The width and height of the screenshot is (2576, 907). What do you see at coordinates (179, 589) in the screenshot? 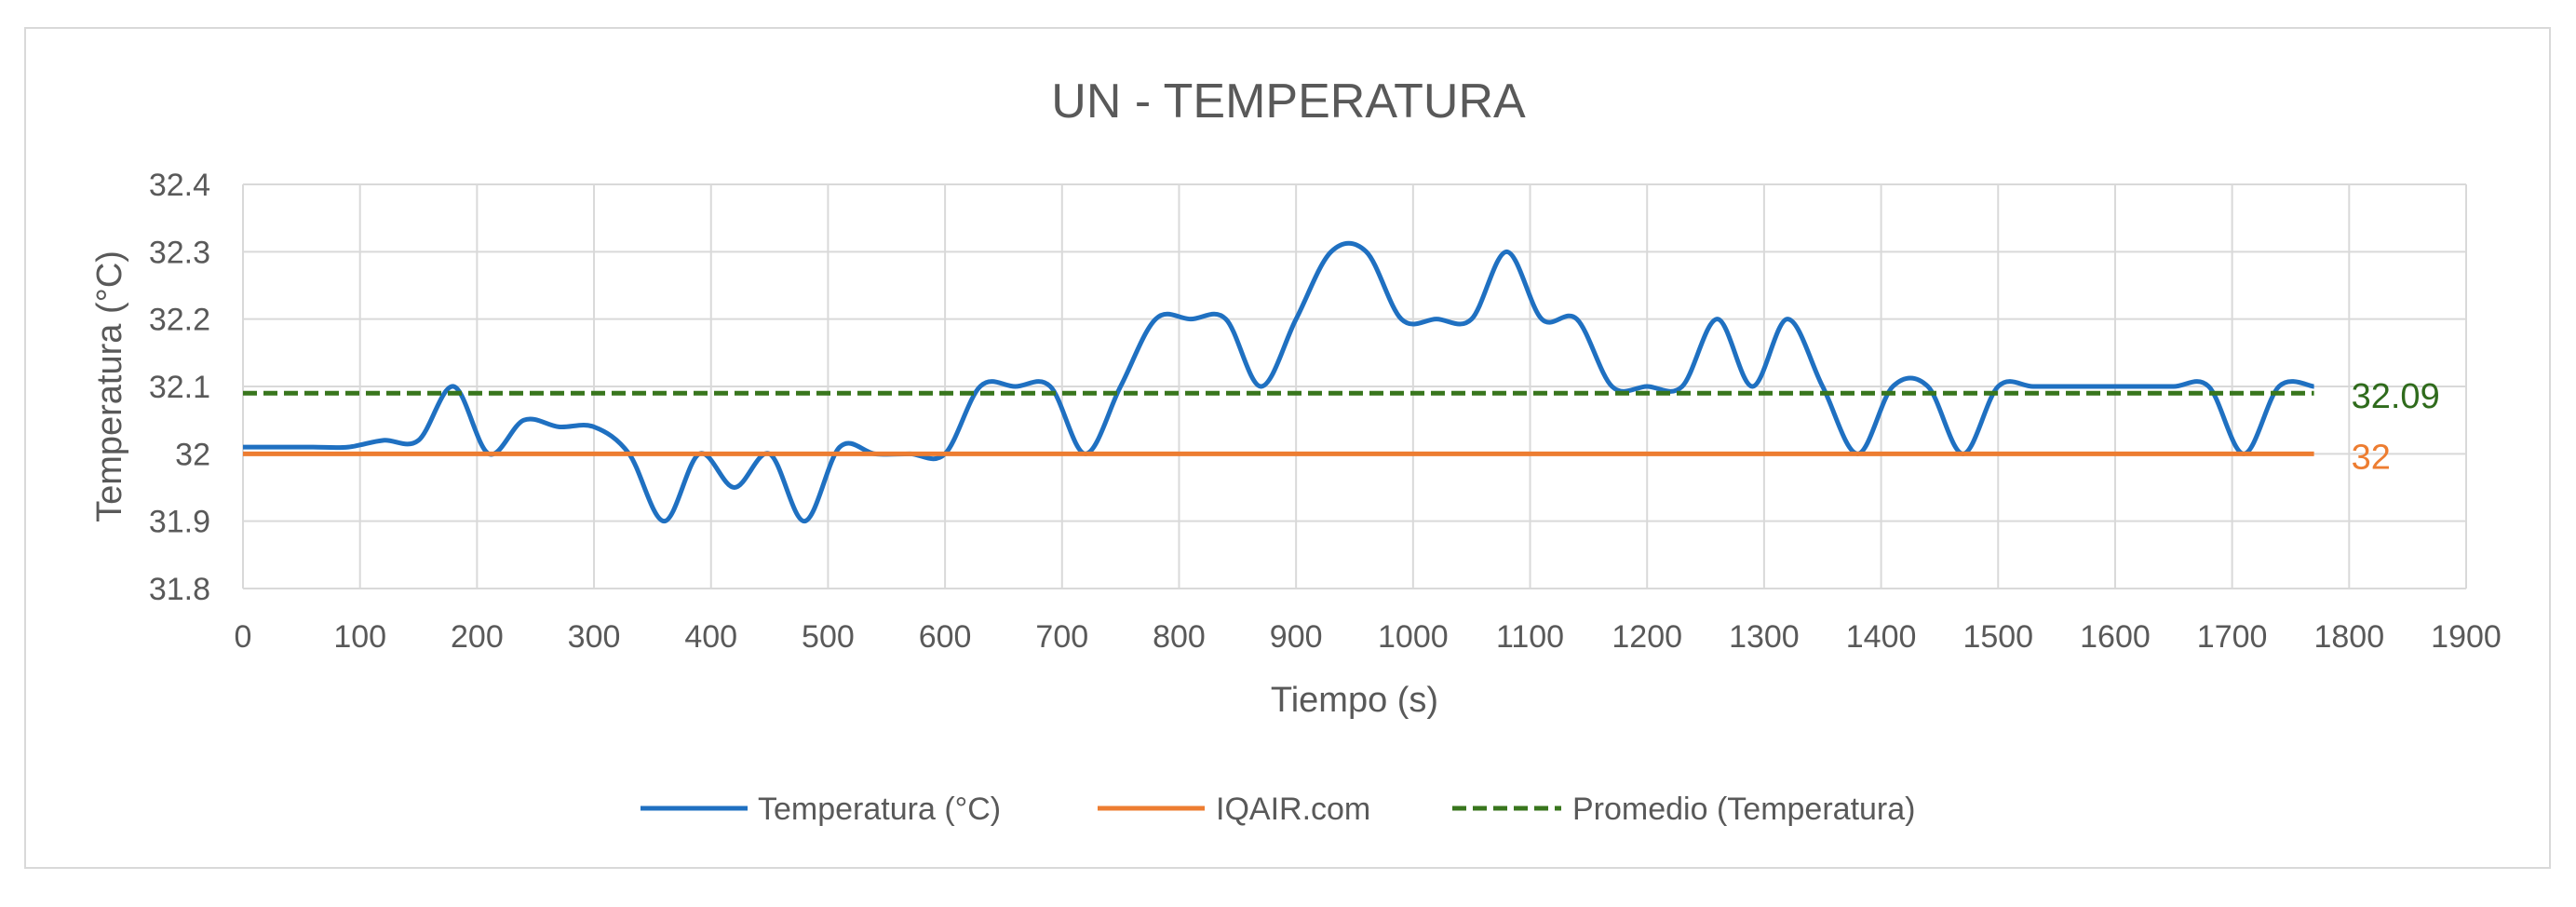
I see `y-tick-label: 31.8` at bounding box center [179, 589].